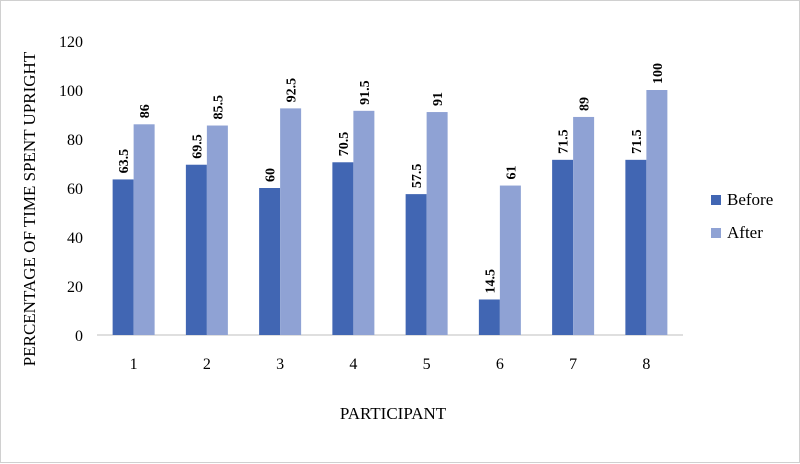 The image size is (800, 464). I want to click on data-label: 63.5, so click(124, 161).